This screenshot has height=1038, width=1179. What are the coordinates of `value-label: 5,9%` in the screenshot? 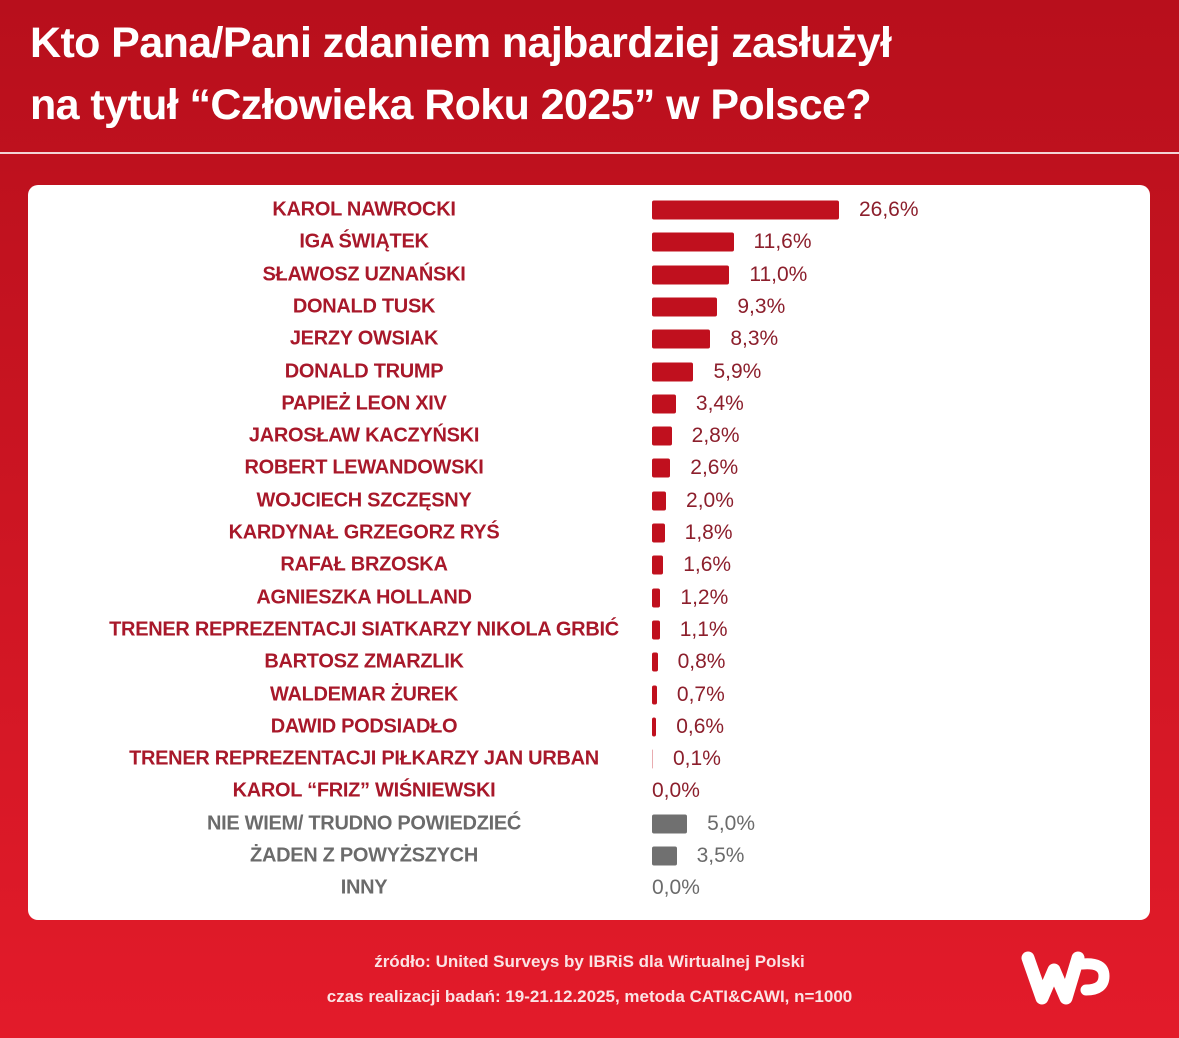 It's located at (737, 371).